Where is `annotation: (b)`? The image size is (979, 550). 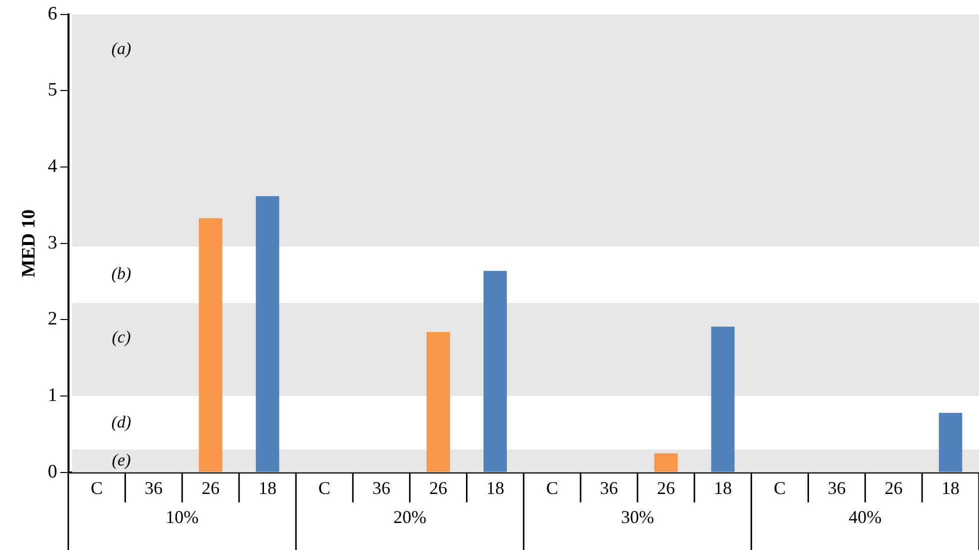 annotation: (b) is located at coordinates (121, 274).